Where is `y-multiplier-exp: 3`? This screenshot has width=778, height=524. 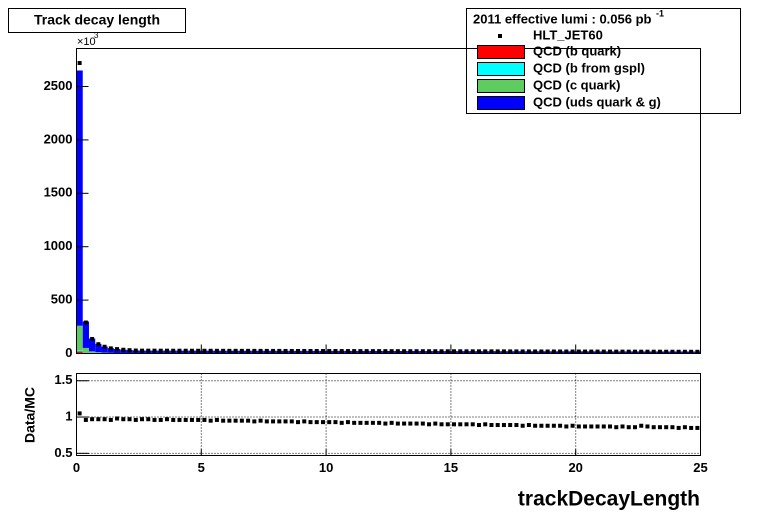 y-multiplier-exp: 3 is located at coordinates (96, 35).